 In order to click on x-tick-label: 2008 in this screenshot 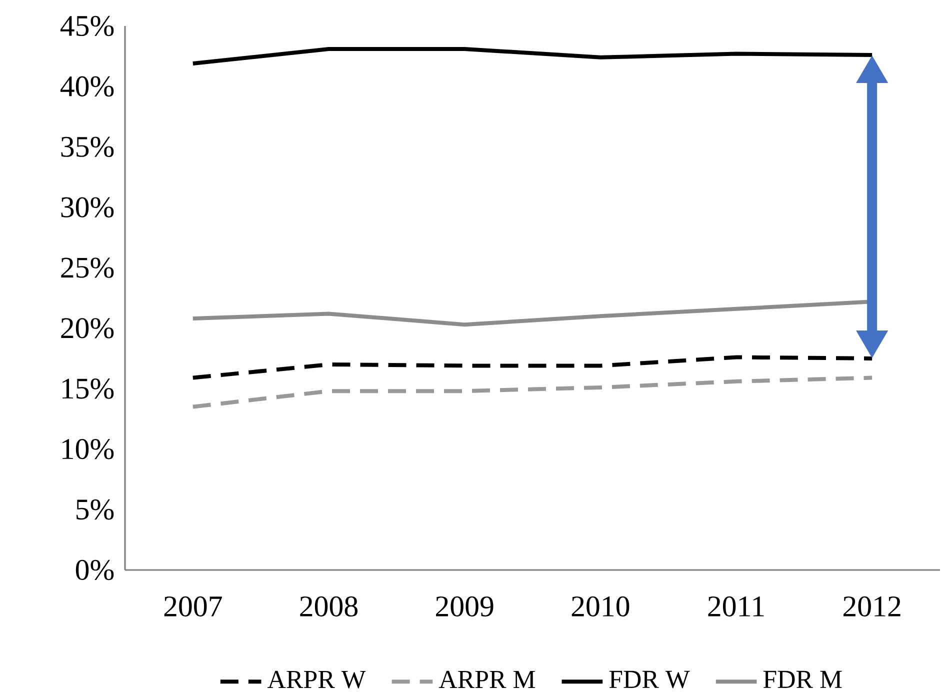, I will do `click(329, 606)`.